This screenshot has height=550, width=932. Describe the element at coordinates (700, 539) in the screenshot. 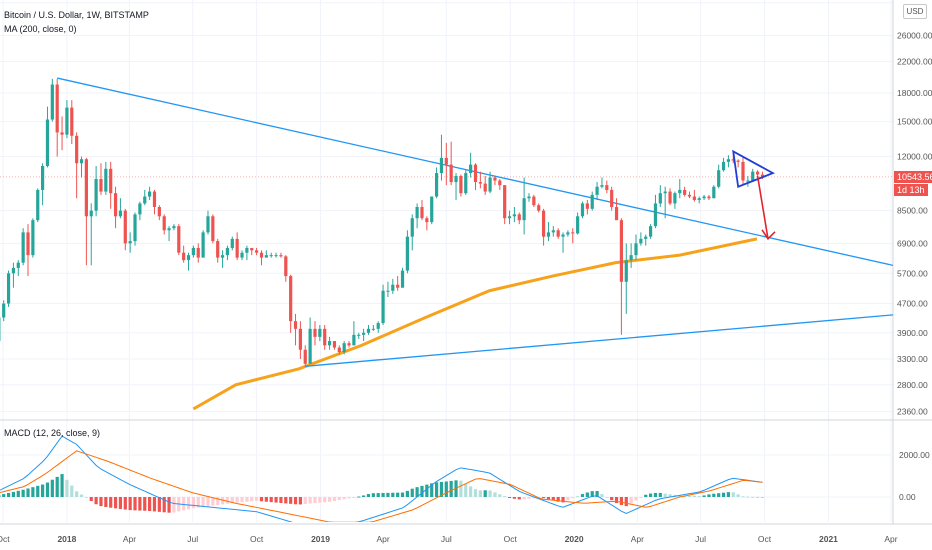

I see `time-tick-label: Jul` at that location.